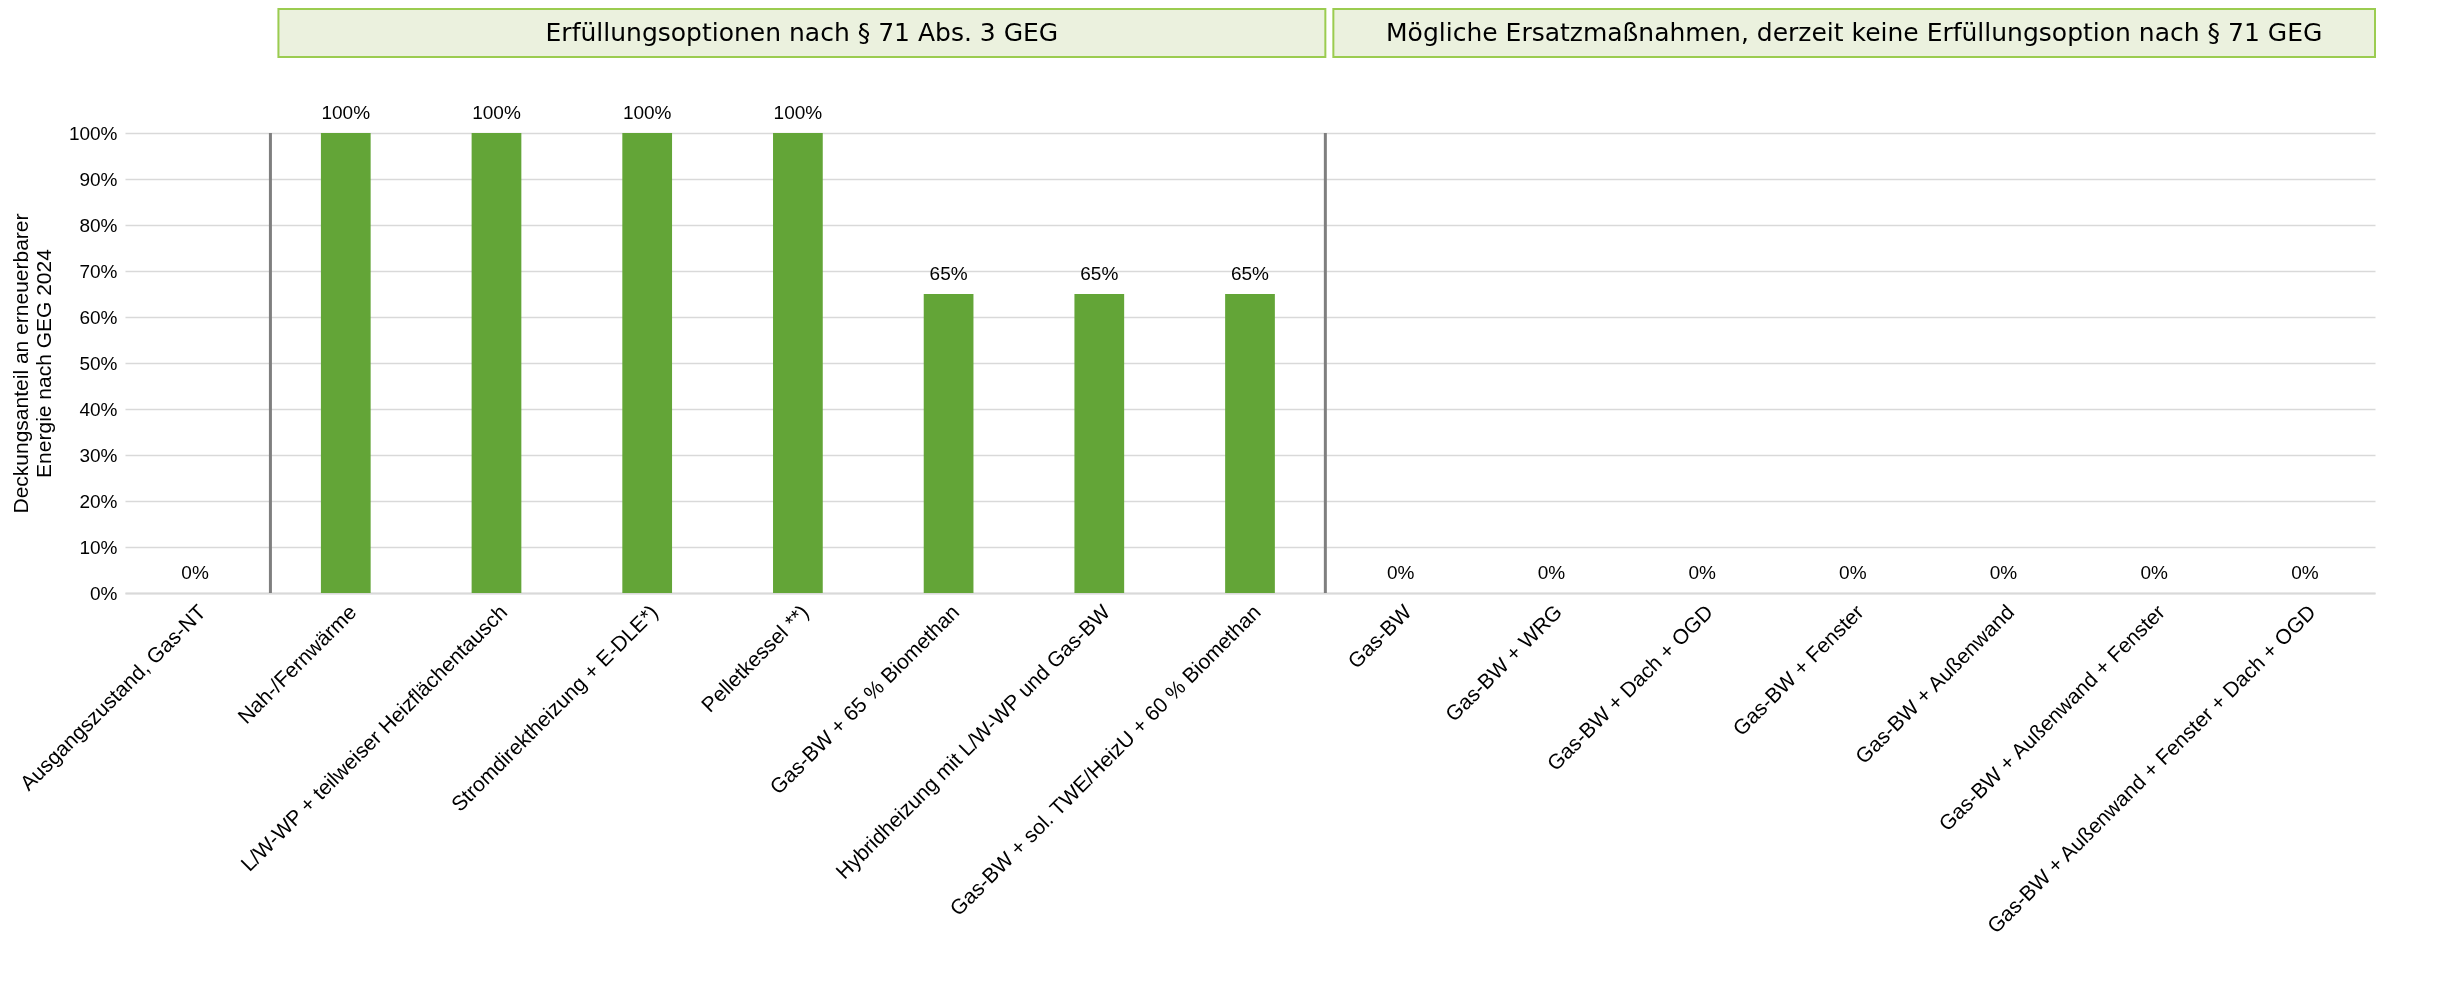  I want to click on y-tick-label: 70%, so click(98, 271).